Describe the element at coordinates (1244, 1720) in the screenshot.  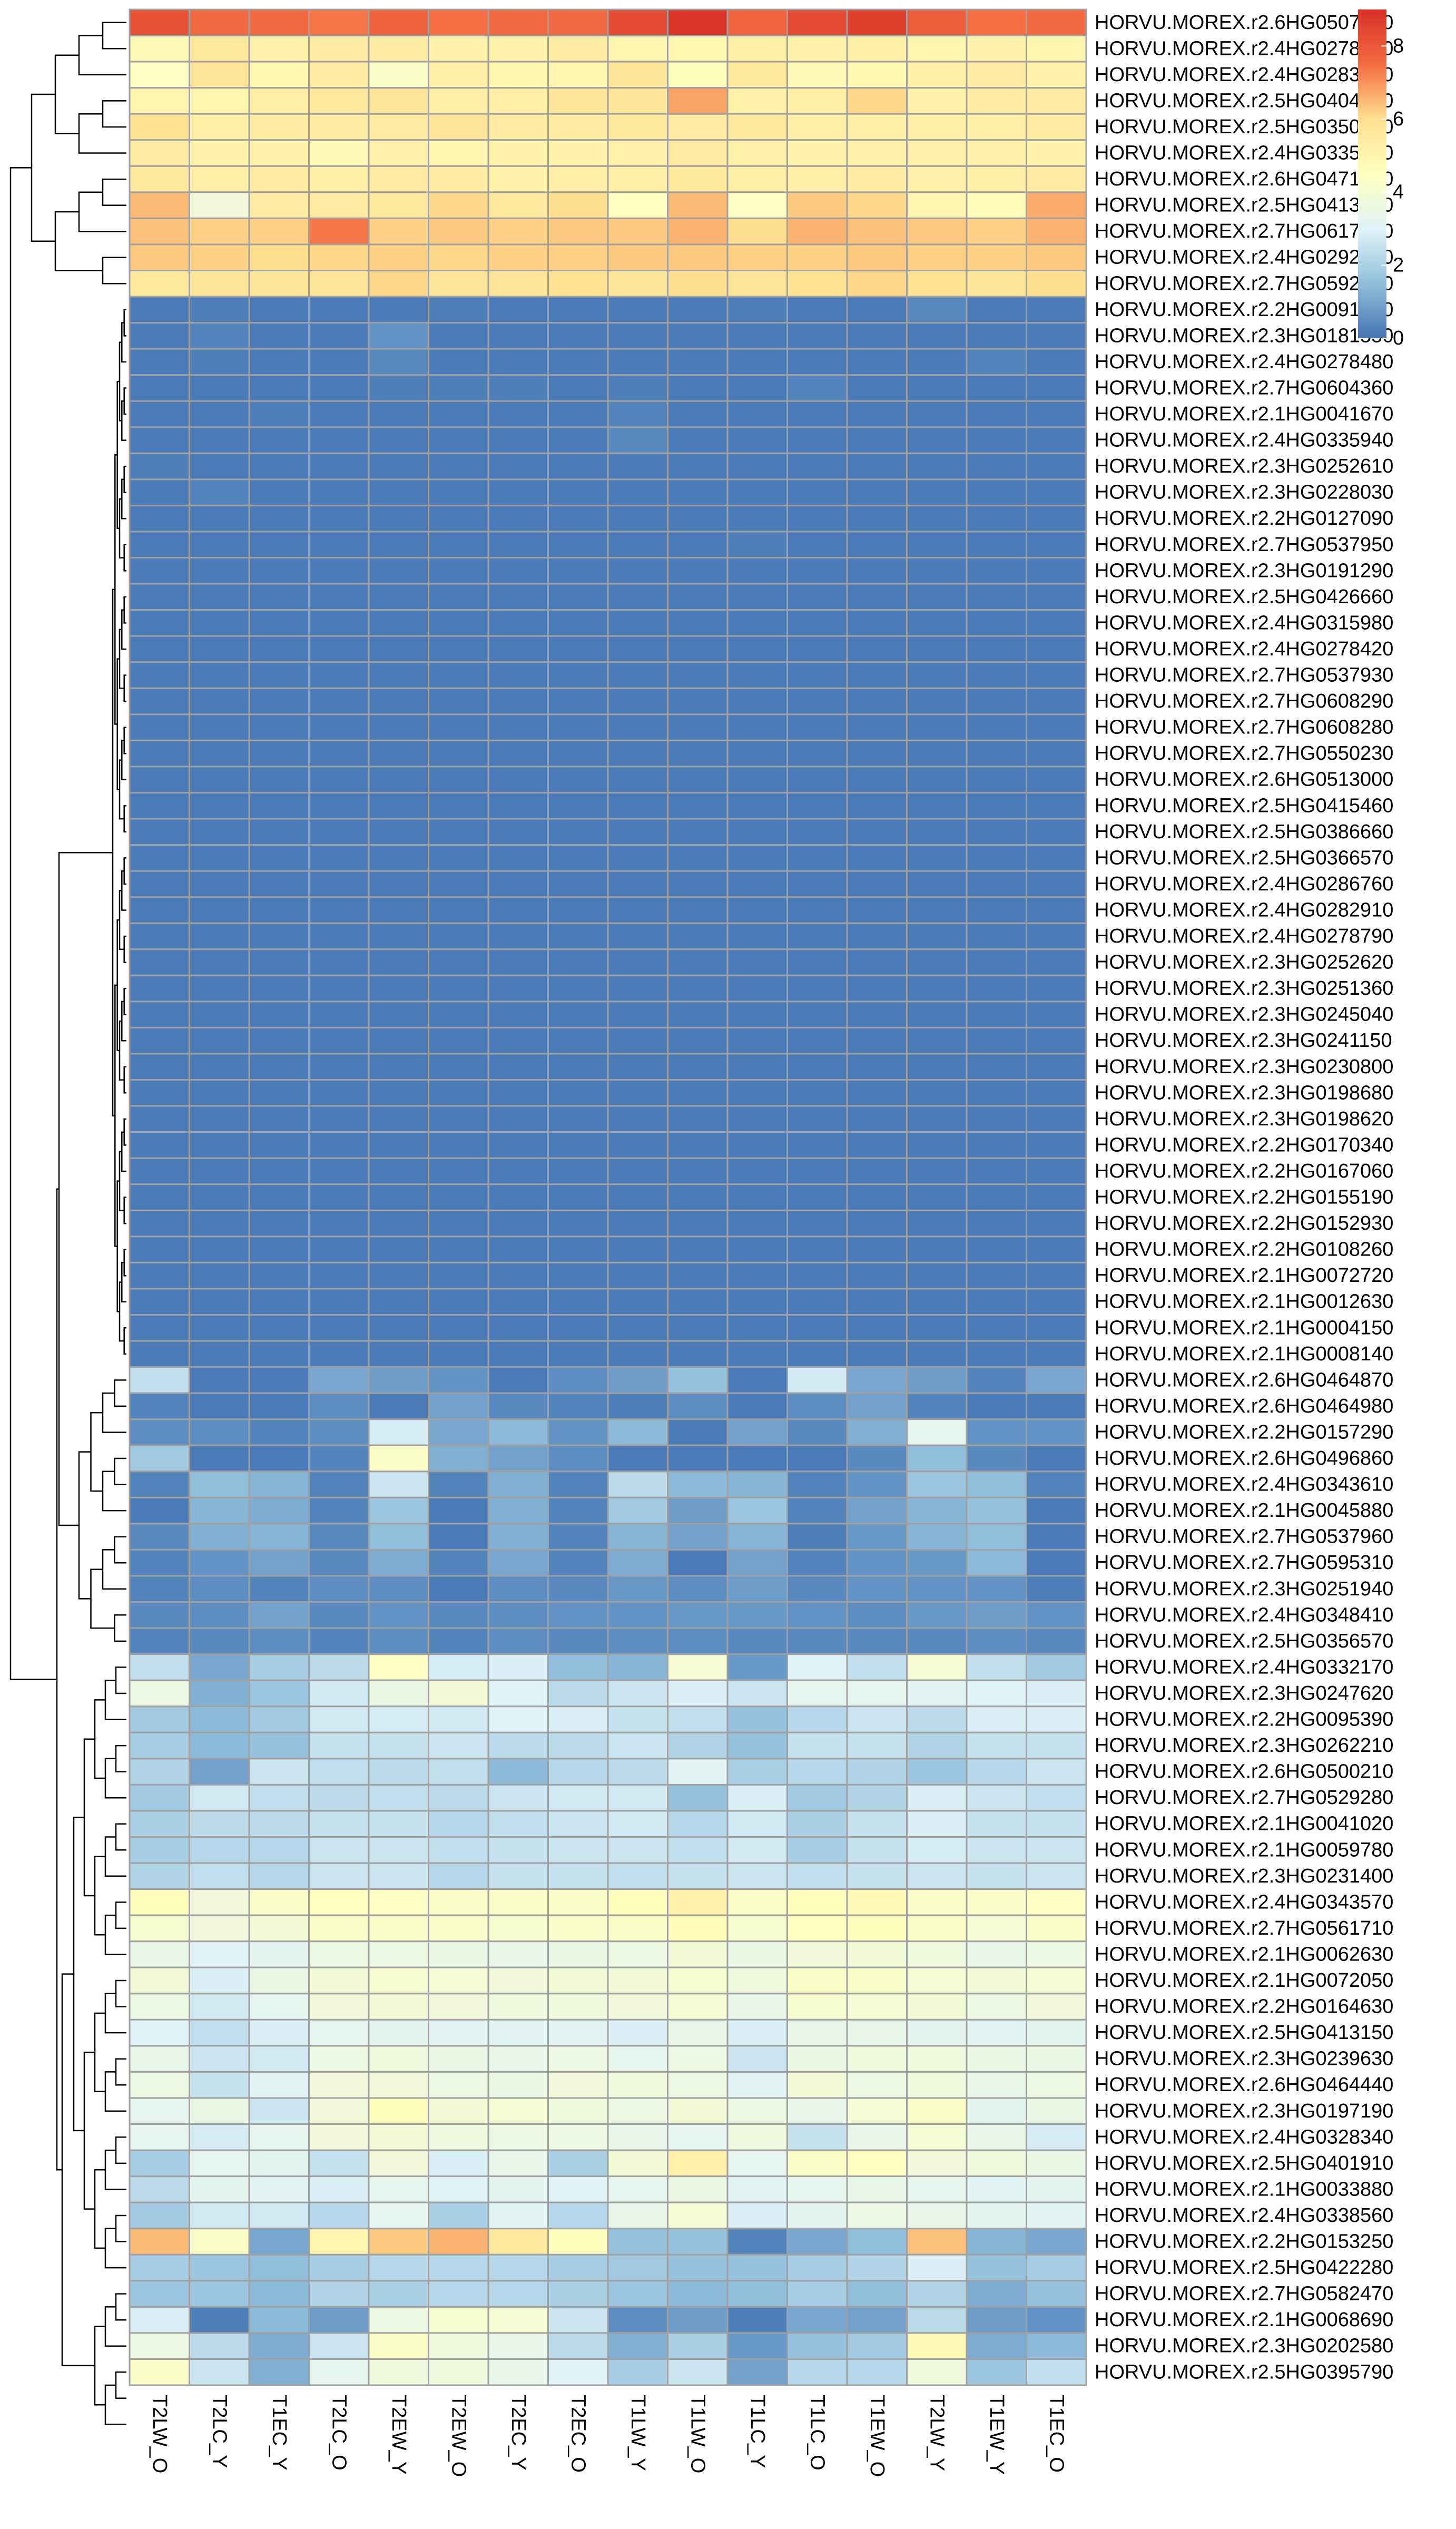
I see `row-label: HORVU.MOREX.r2.2HG0095390` at that location.